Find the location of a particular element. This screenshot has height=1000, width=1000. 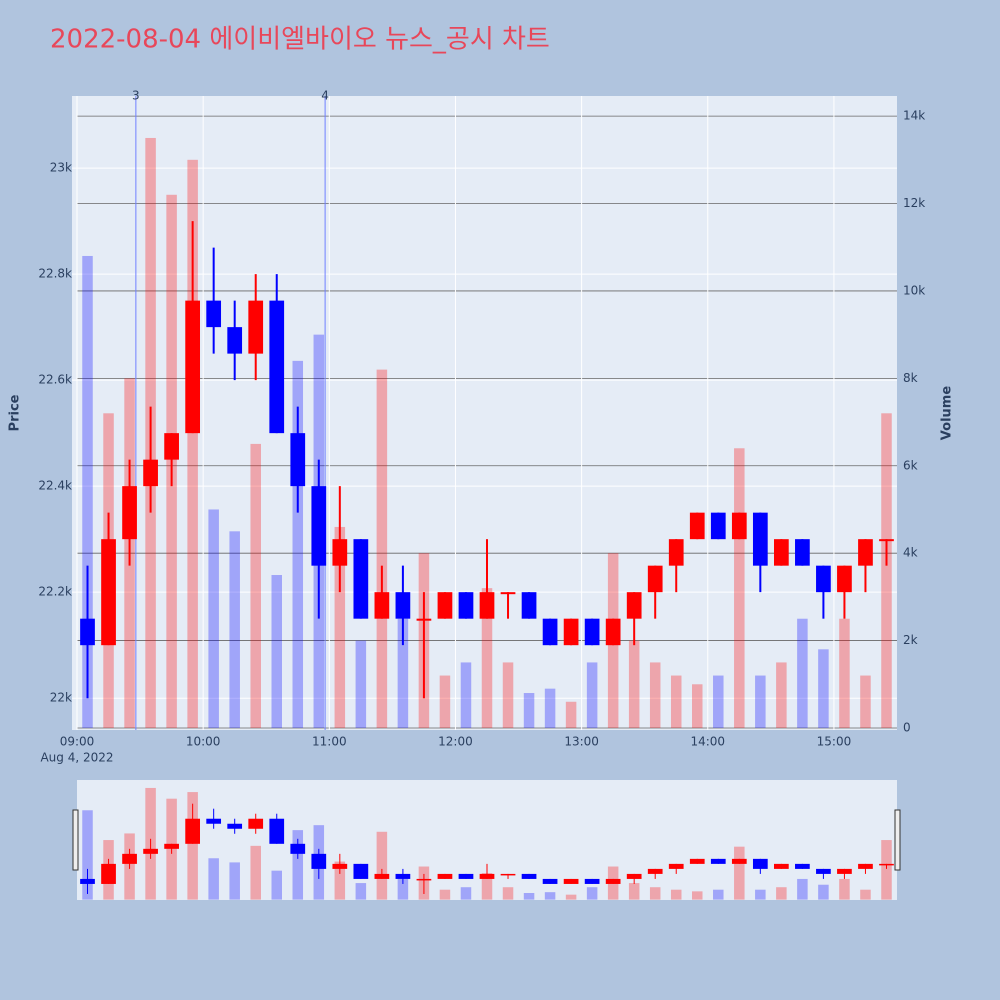

chart-title: 2022-08-04 에이비엘바이오 뉴스_공시 차트 is located at coordinates (300, 40).